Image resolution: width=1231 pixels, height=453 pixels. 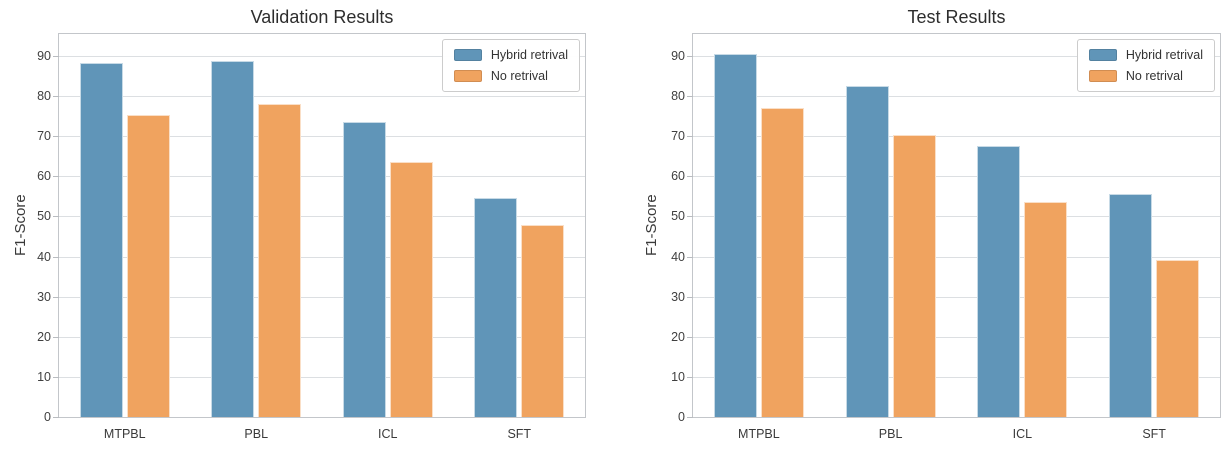 I want to click on bar-no-retrival-mtpbl, so click(x=148, y=266).